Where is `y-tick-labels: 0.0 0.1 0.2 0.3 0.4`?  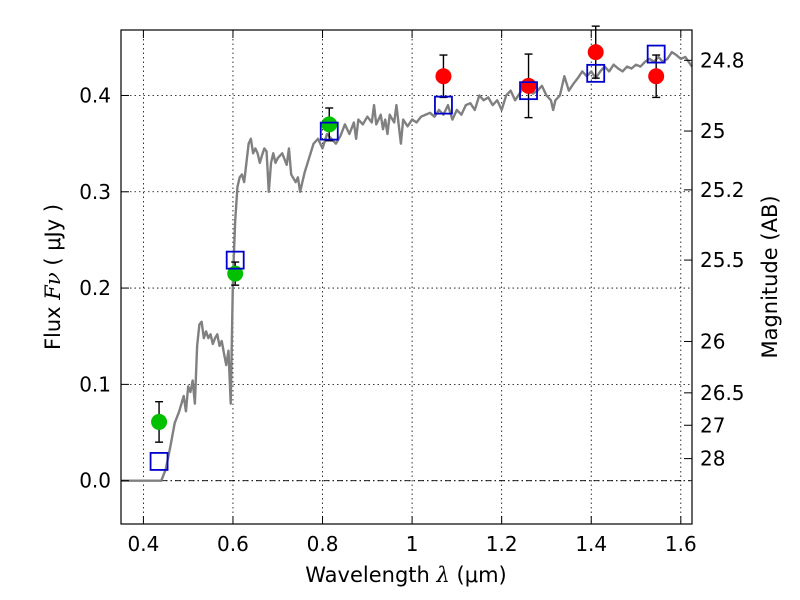 y-tick-labels: 0.0 0.1 0.2 0.3 0.4 is located at coordinates (95, 287).